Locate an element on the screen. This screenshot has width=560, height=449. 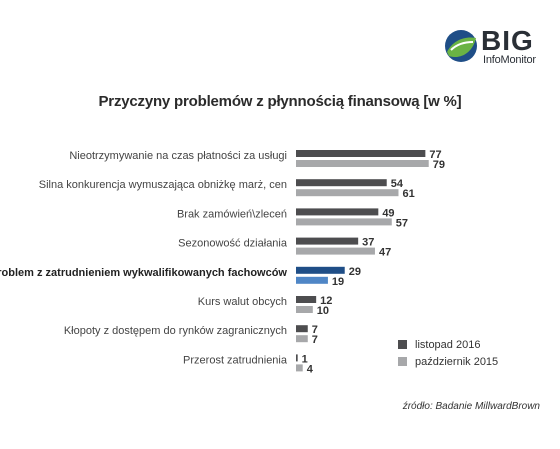
chart-legend: listopad 2016 październik 2015 is located at coordinates (448, 353).